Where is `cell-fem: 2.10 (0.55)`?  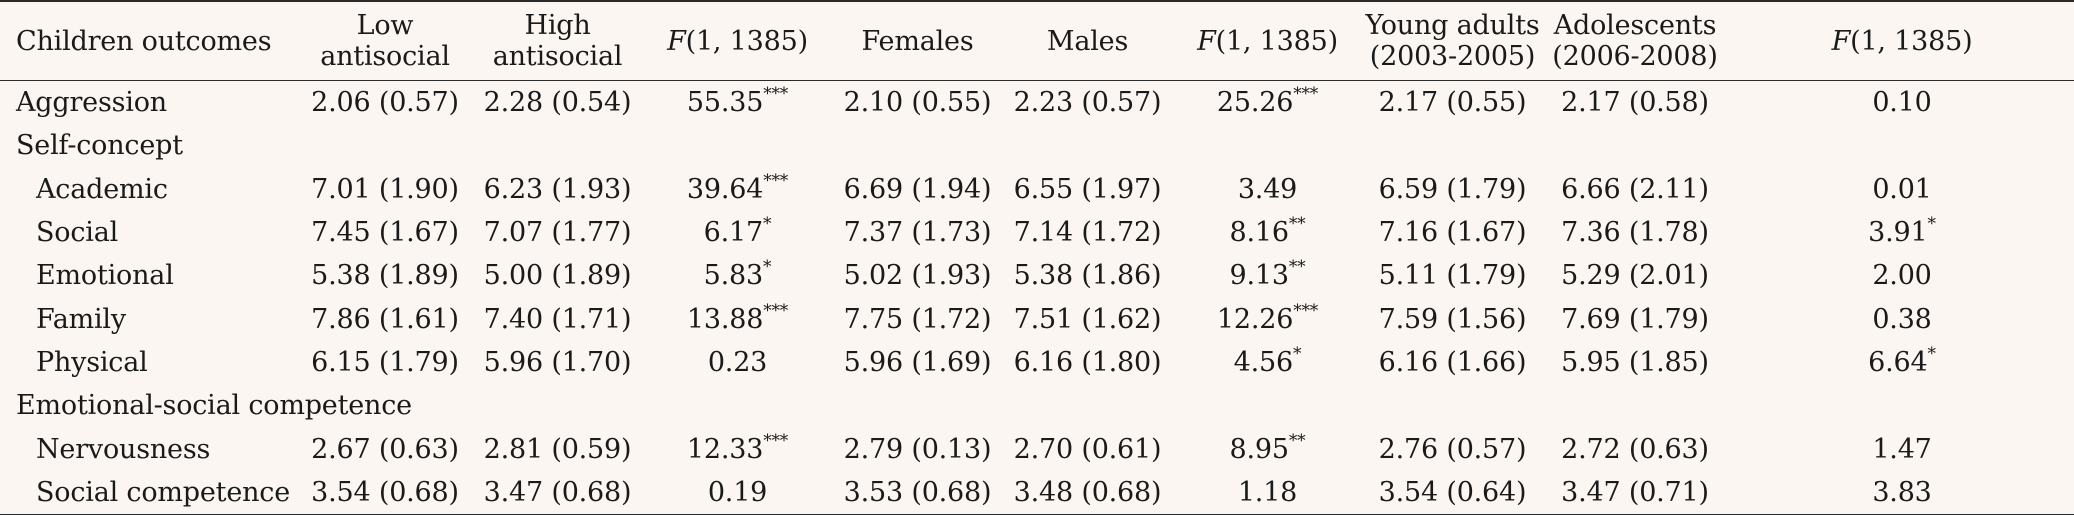
cell-fem: 2.10 (0.55) is located at coordinates (917, 103).